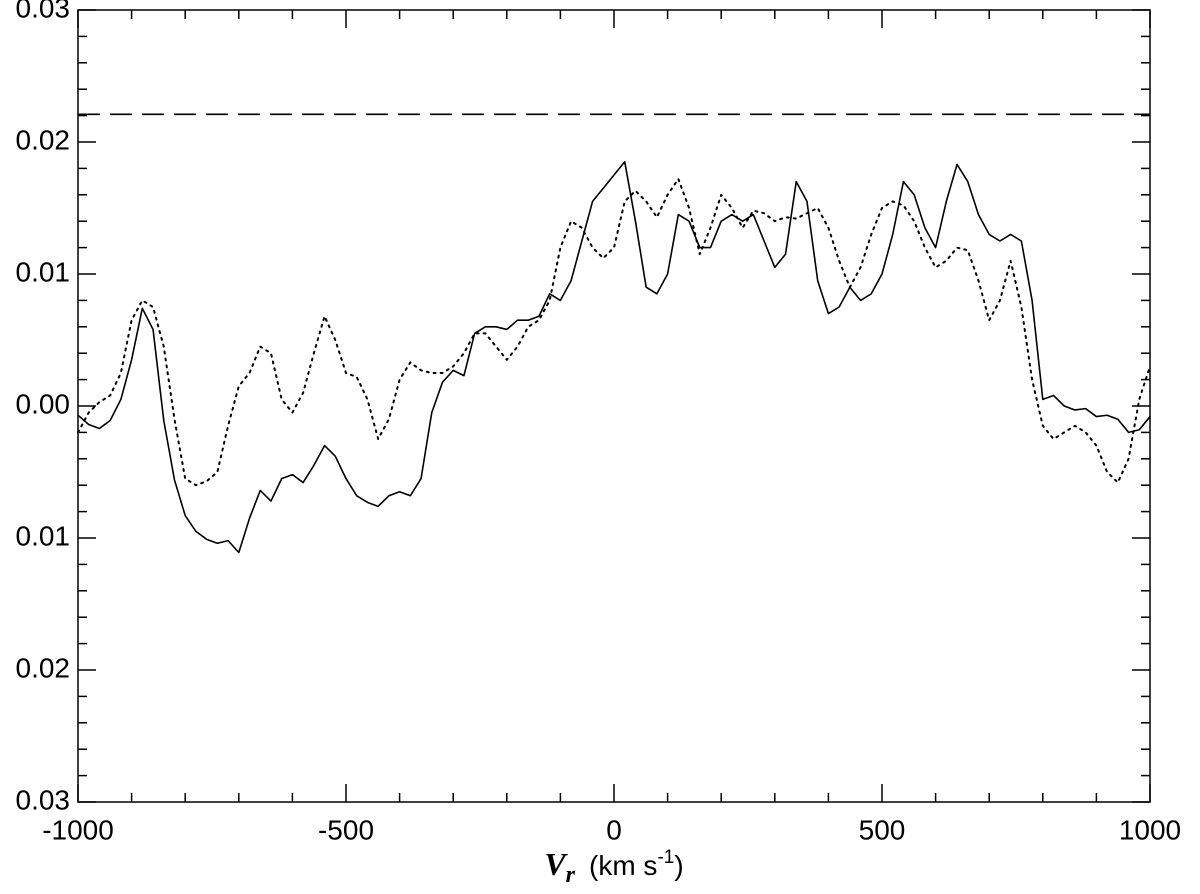 The width and height of the screenshot is (1200, 894). Describe the element at coordinates (678, 865) in the screenshot. I see `x-label-close: )` at that location.